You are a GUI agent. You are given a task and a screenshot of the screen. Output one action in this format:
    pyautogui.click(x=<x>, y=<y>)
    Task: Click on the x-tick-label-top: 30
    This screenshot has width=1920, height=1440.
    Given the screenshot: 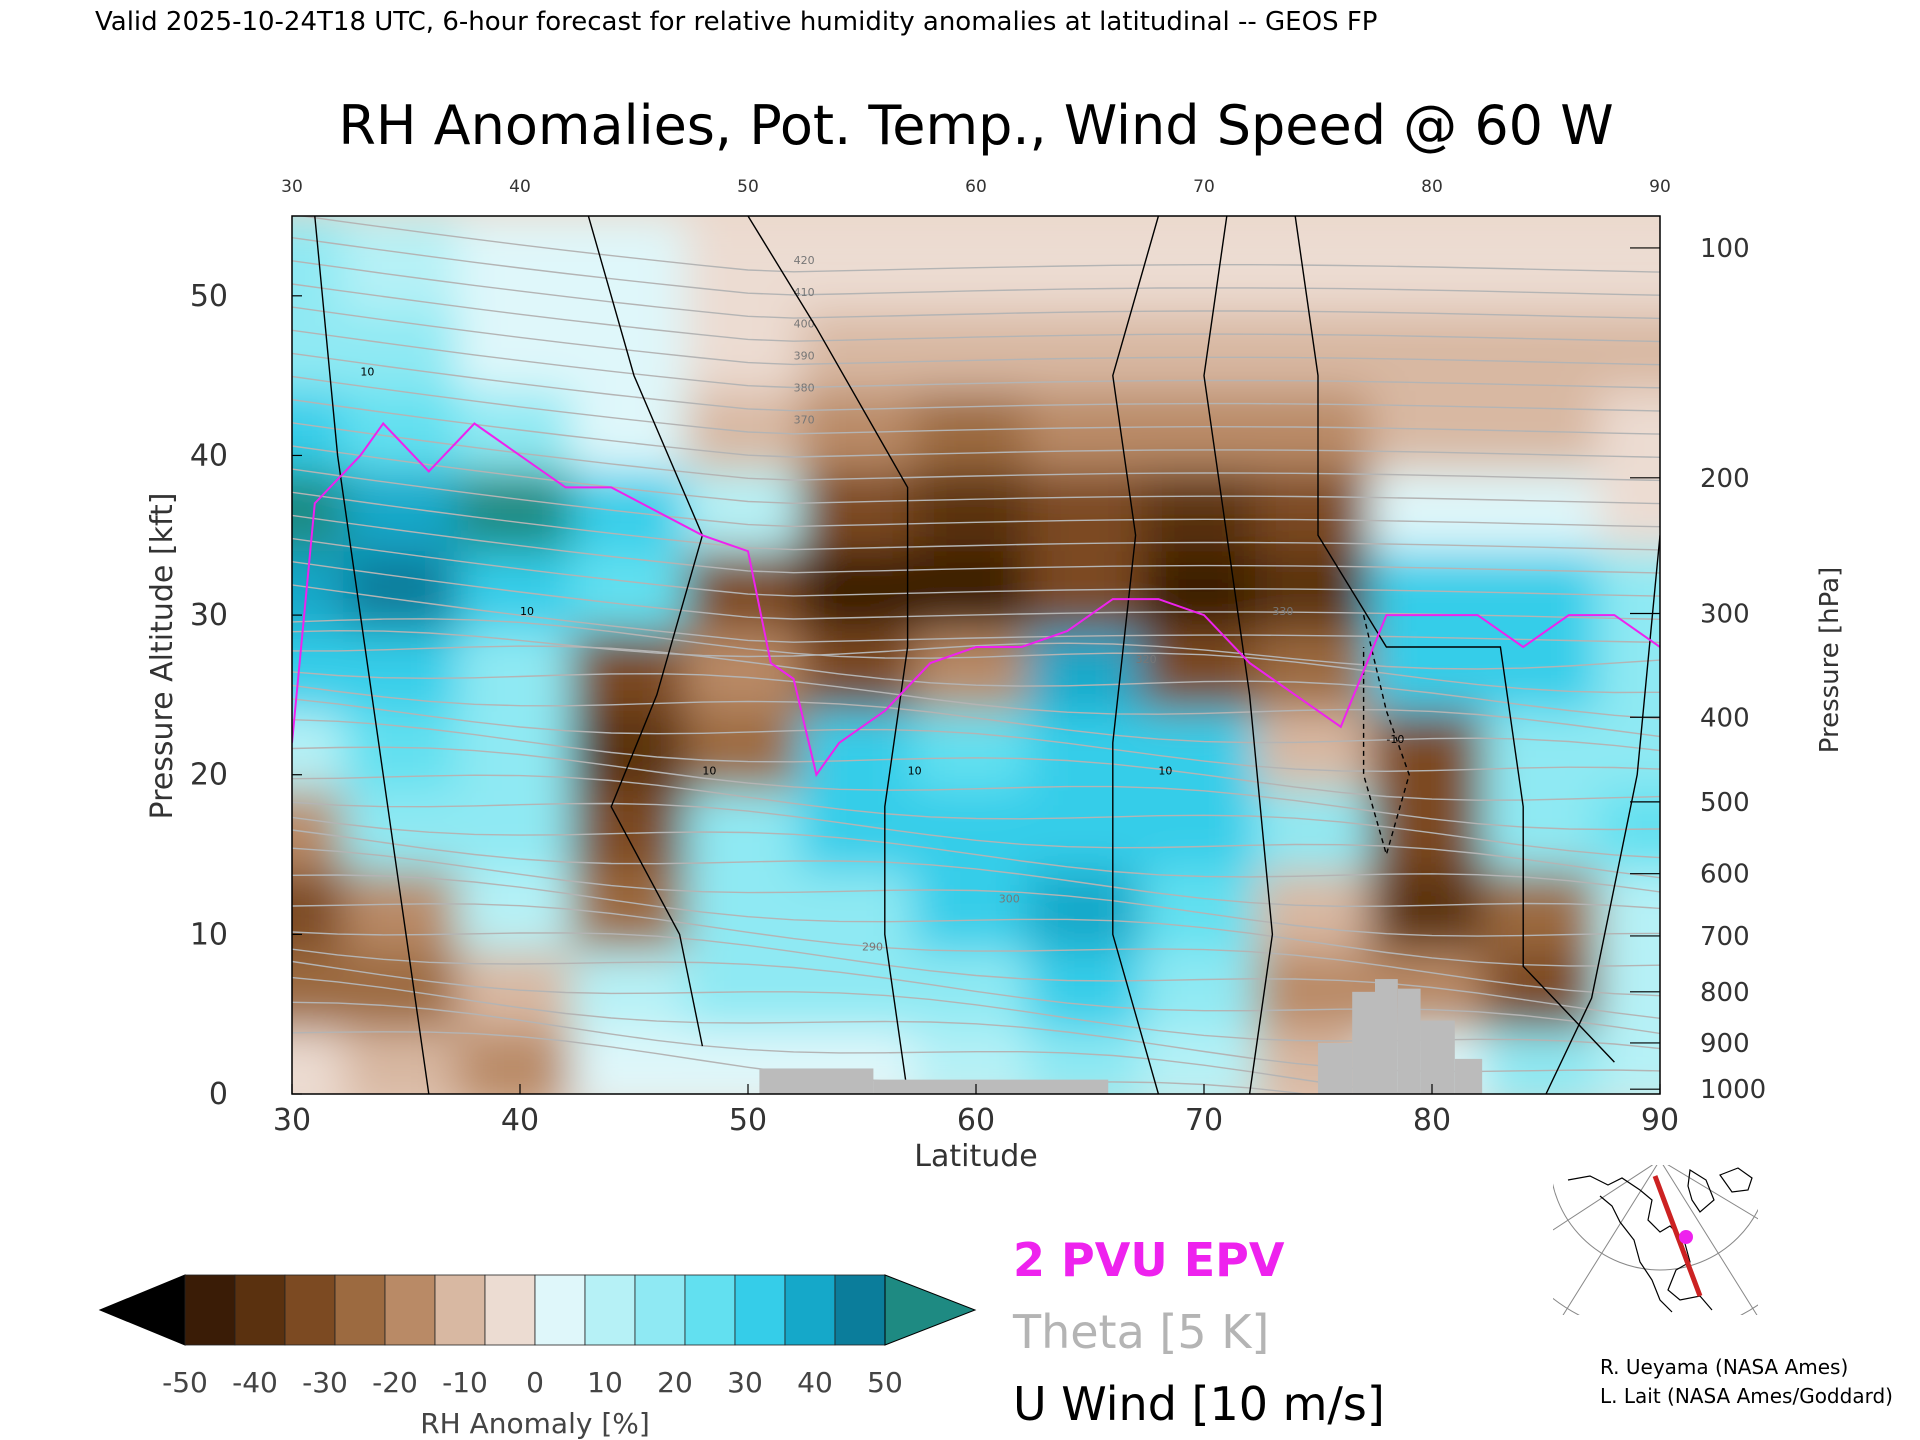 What is the action you would take?
    pyautogui.click(x=292, y=187)
    